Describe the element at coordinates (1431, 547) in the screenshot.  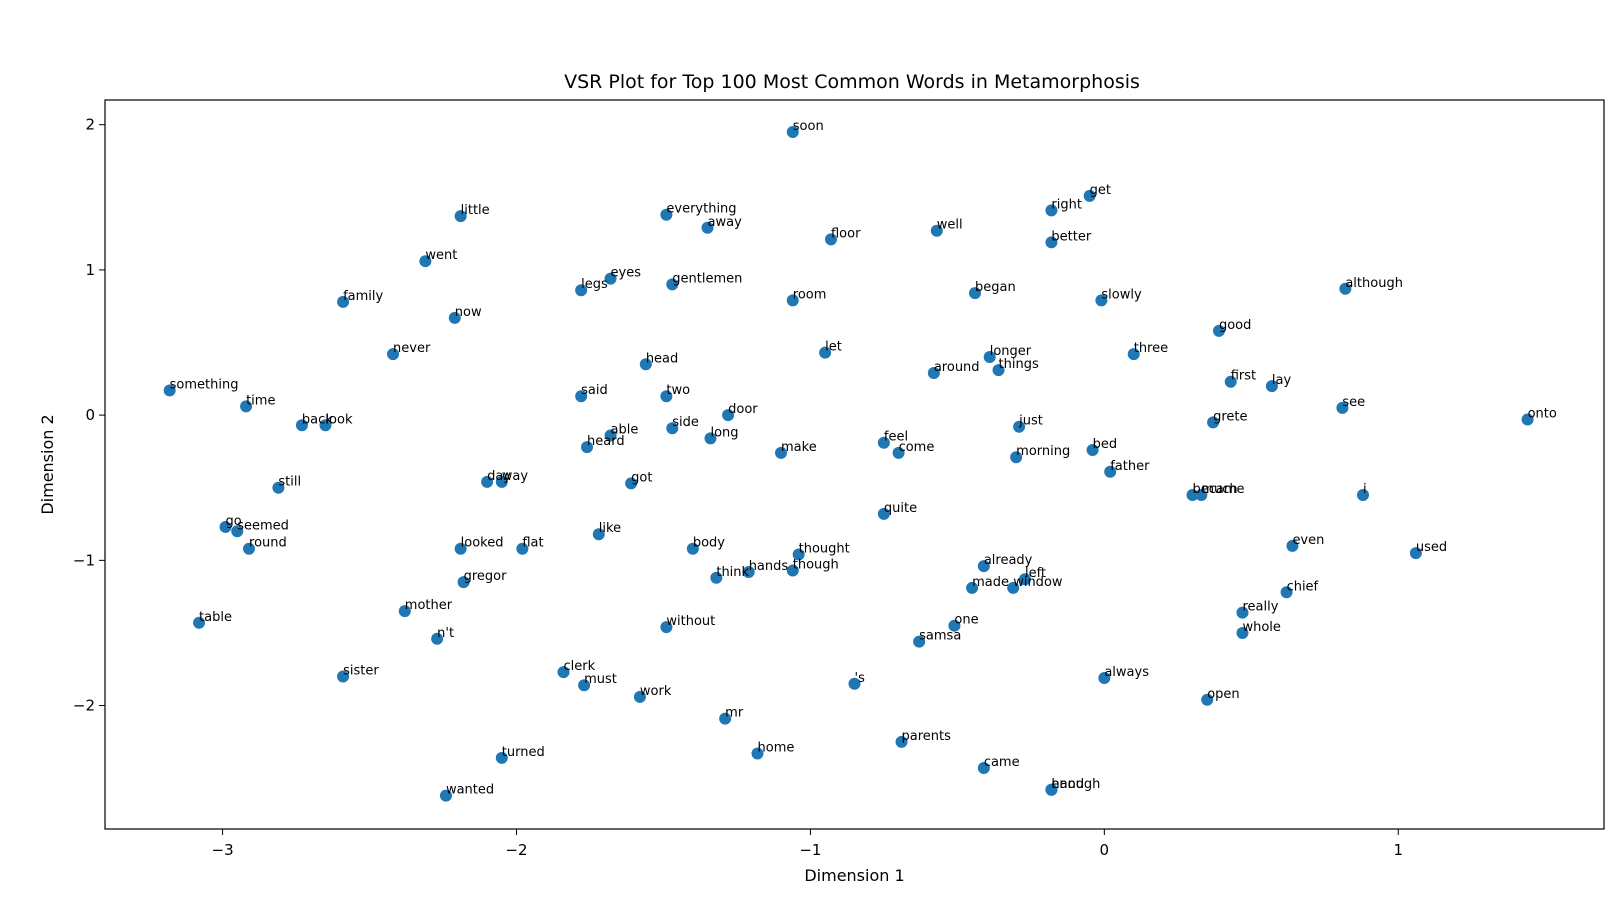
I see `point-label: used` at that location.